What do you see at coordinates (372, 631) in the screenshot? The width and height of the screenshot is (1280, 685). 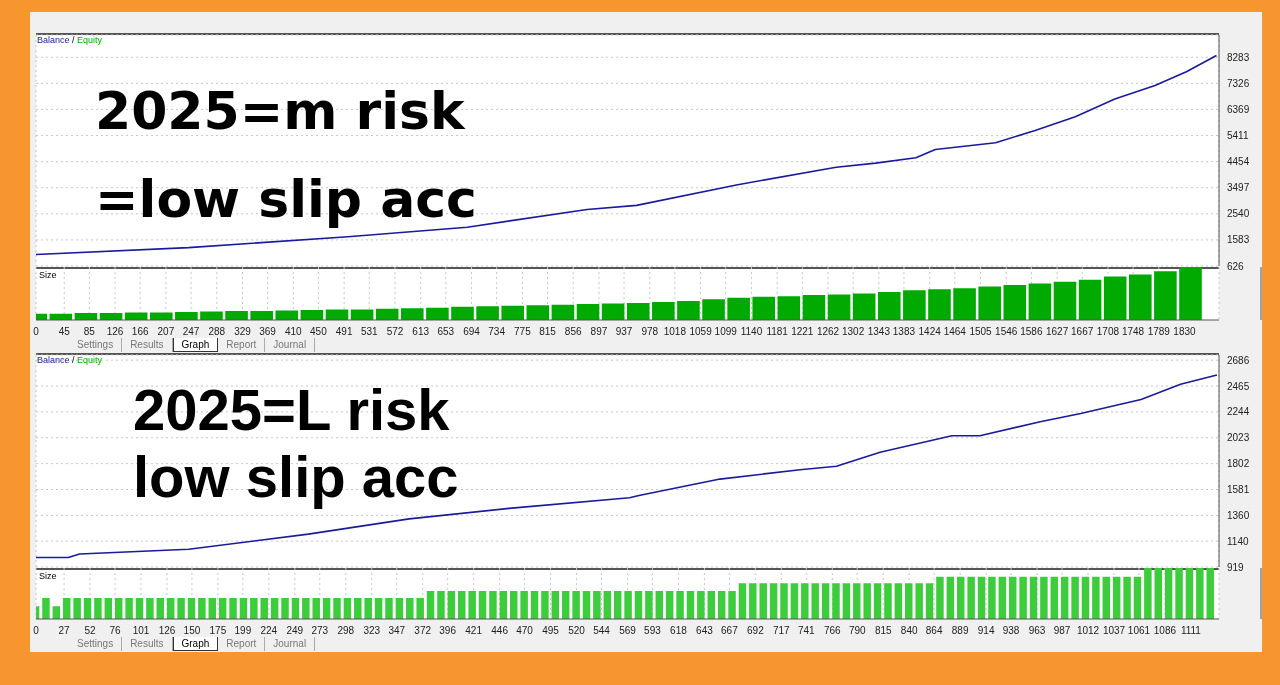 I see `x-tick-label: 323` at bounding box center [372, 631].